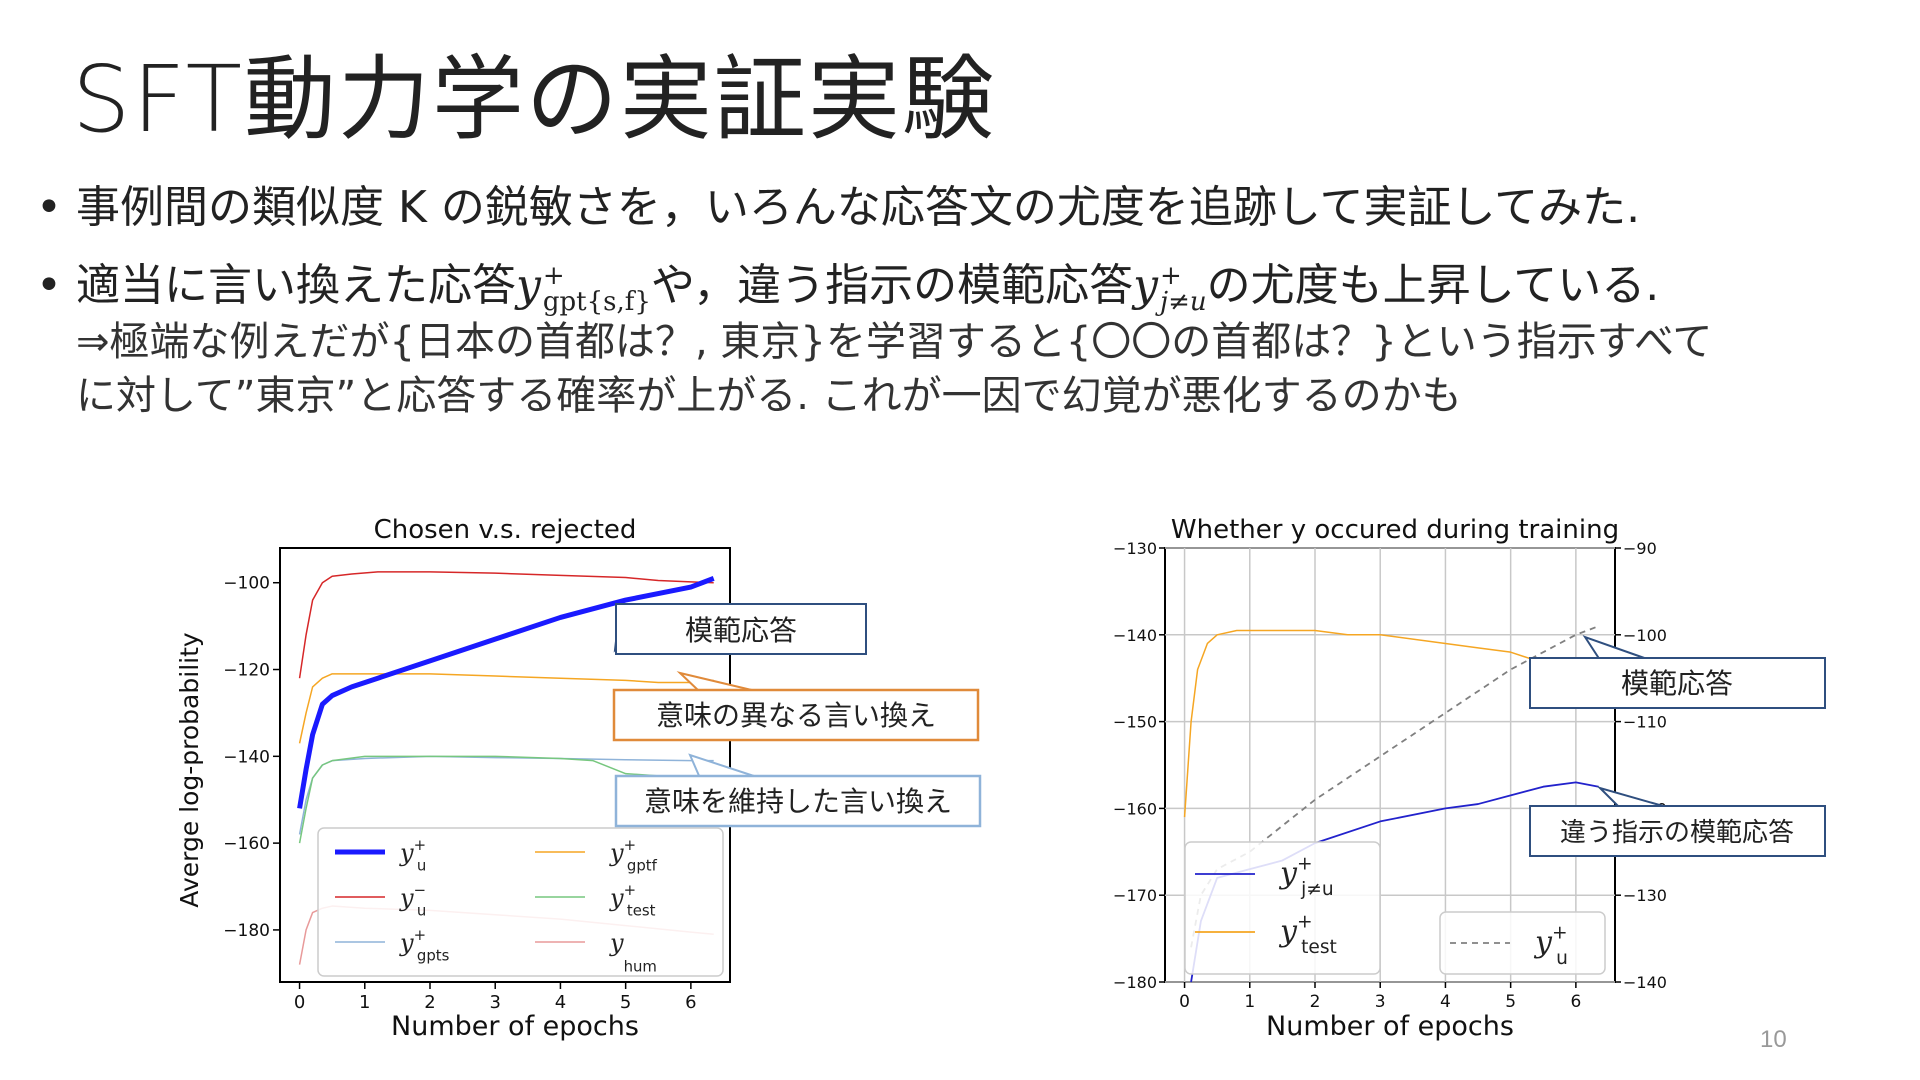 This screenshot has width=1920, height=1080. Describe the element at coordinates (1395, 530) in the screenshot. I see `chart-title: Whether y occured during training` at that location.